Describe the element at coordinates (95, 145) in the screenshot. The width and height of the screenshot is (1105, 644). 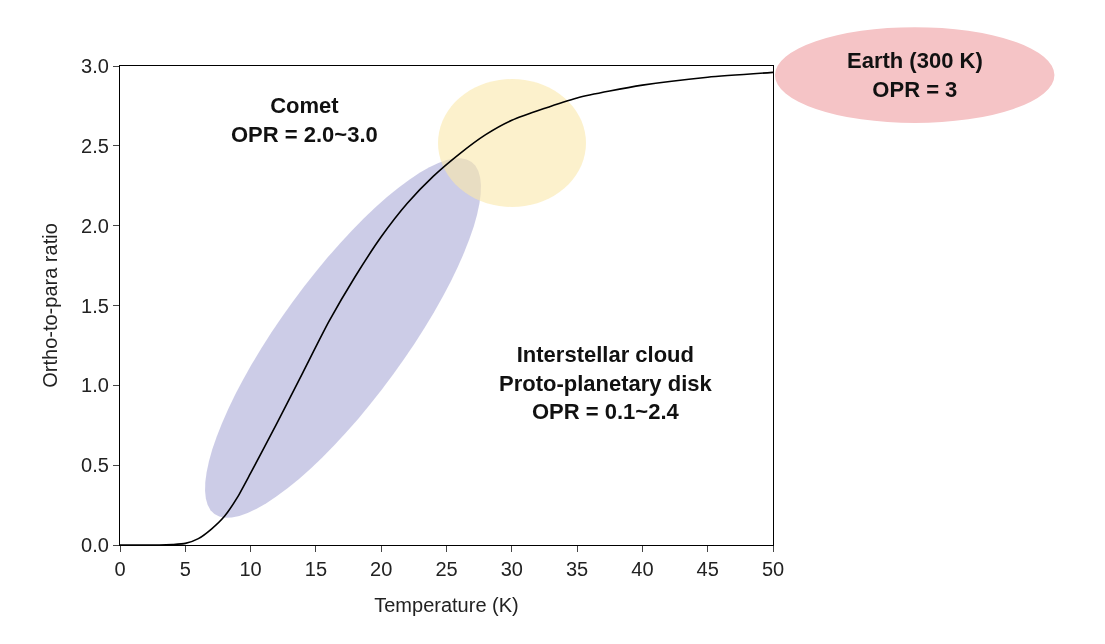
I see `y-tick-label: 2.5` at that location.